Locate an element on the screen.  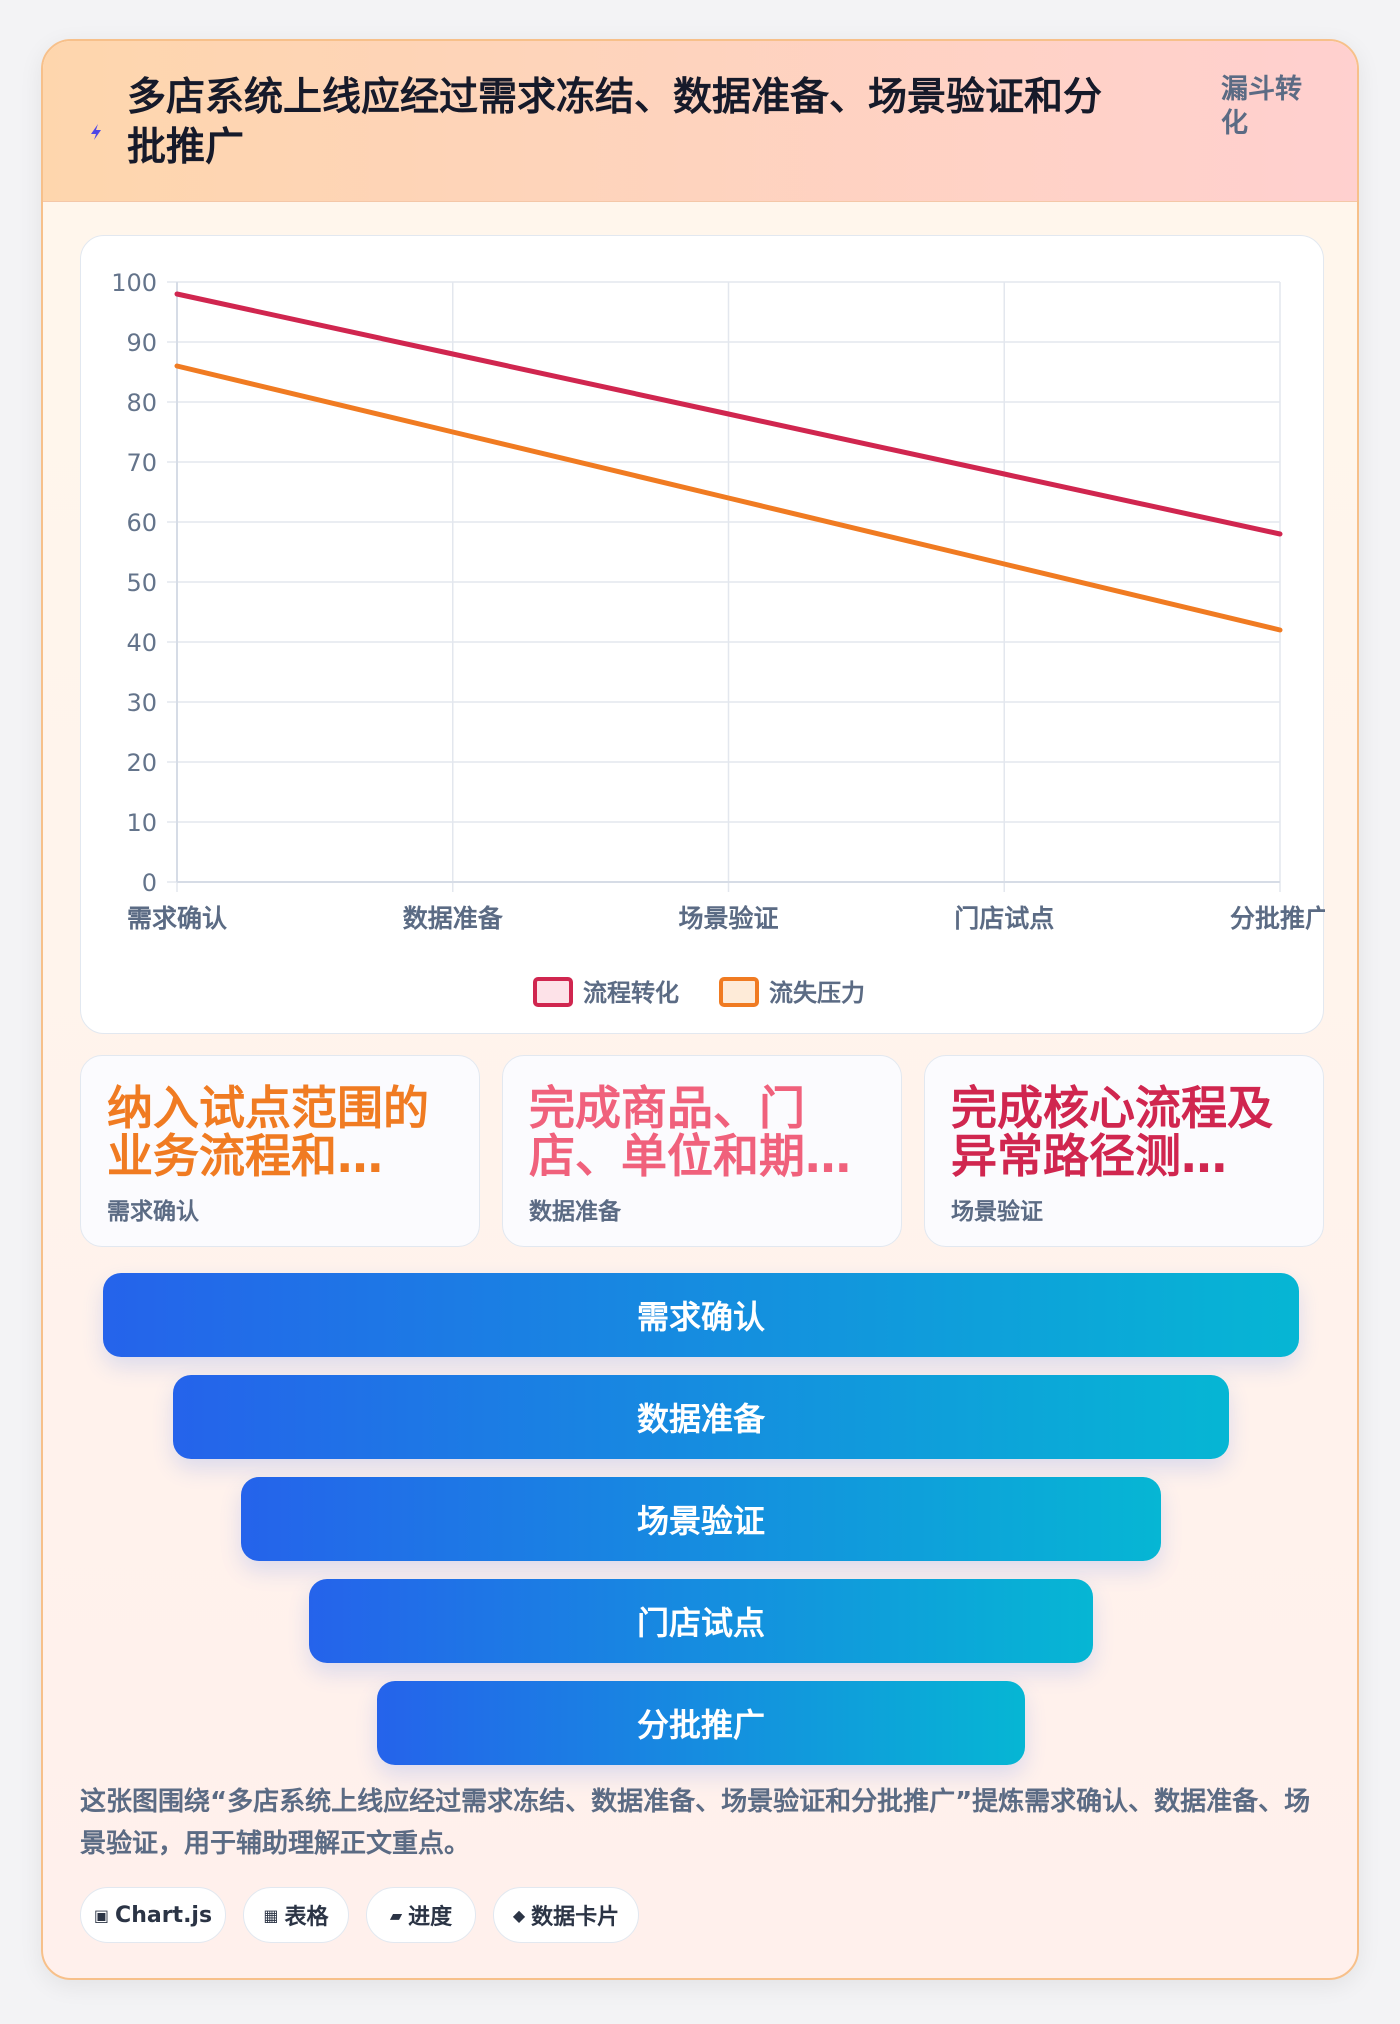
page-title: 多店系统上线应经过需求冻结、数据准备、场景验证和分批推广 is located at coordinates (615, 122).